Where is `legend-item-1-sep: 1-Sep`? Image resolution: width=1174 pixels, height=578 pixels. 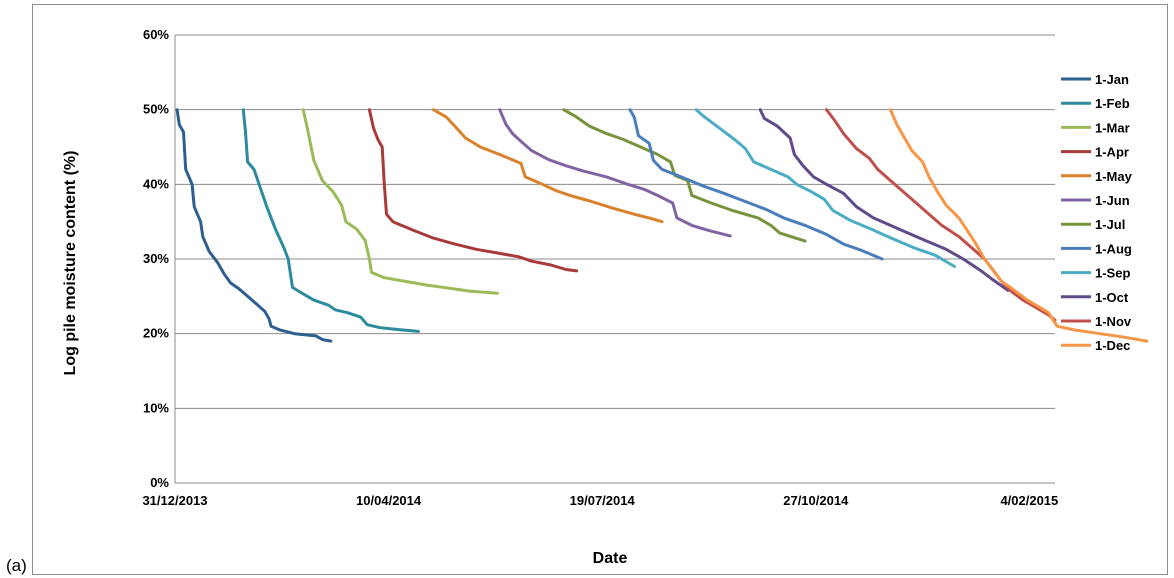
legend-item-1-sep: 1-Sep is located at coordinates (1095, 273).